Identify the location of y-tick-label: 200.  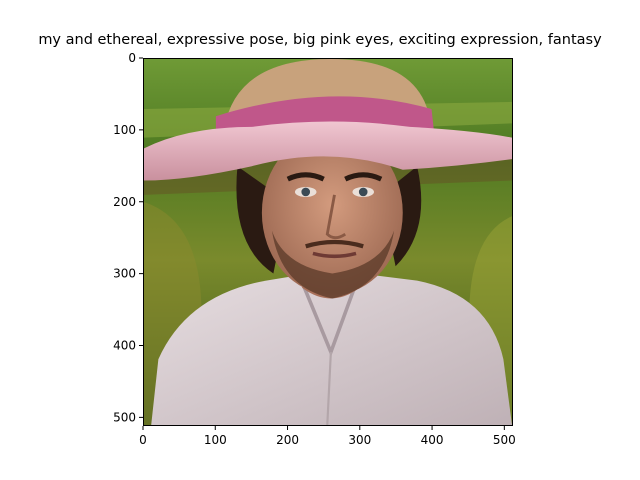
(124, 202).